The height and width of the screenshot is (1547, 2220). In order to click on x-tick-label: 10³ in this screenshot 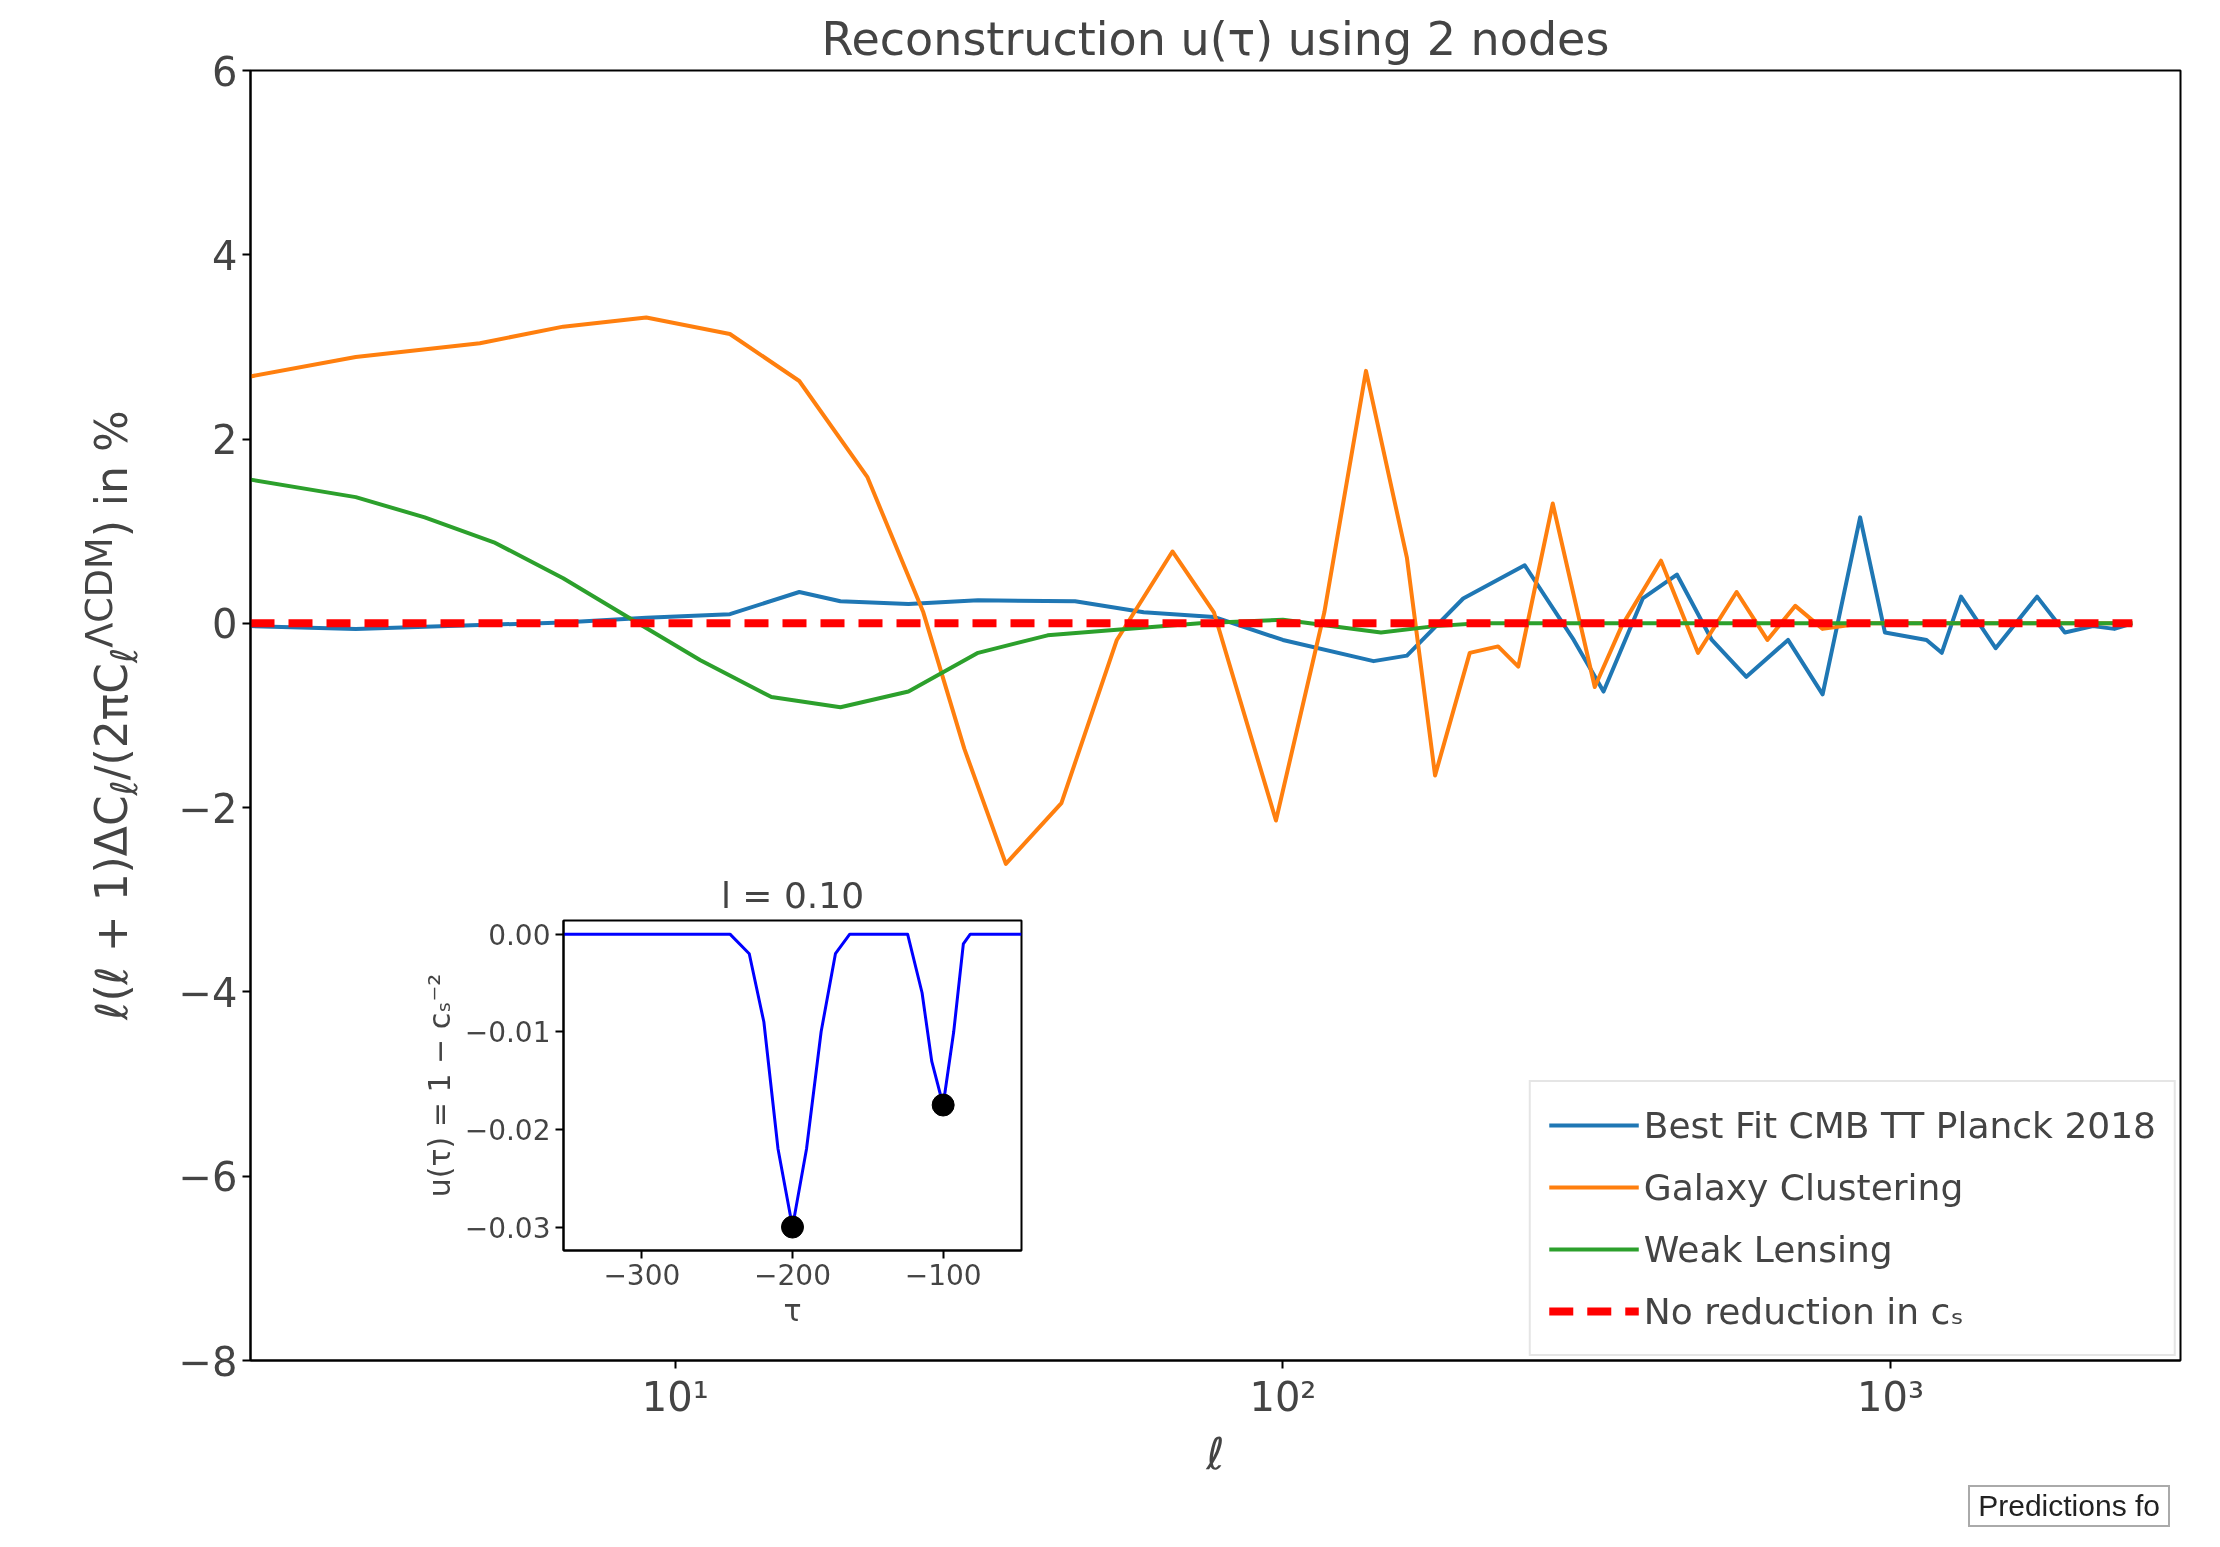, I will do `click(1891, 1396)`.